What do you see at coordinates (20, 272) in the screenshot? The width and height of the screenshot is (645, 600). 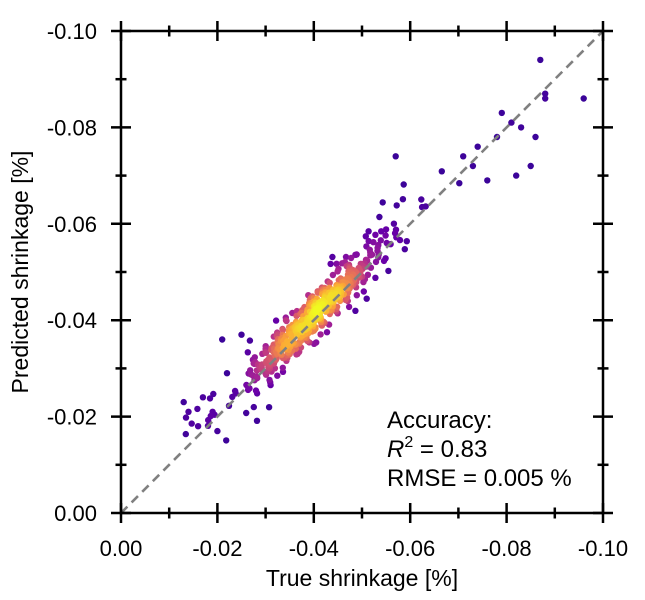 I see `y-axis-label: Predicted shrinkage [%]` at bounding box center [20, 272].